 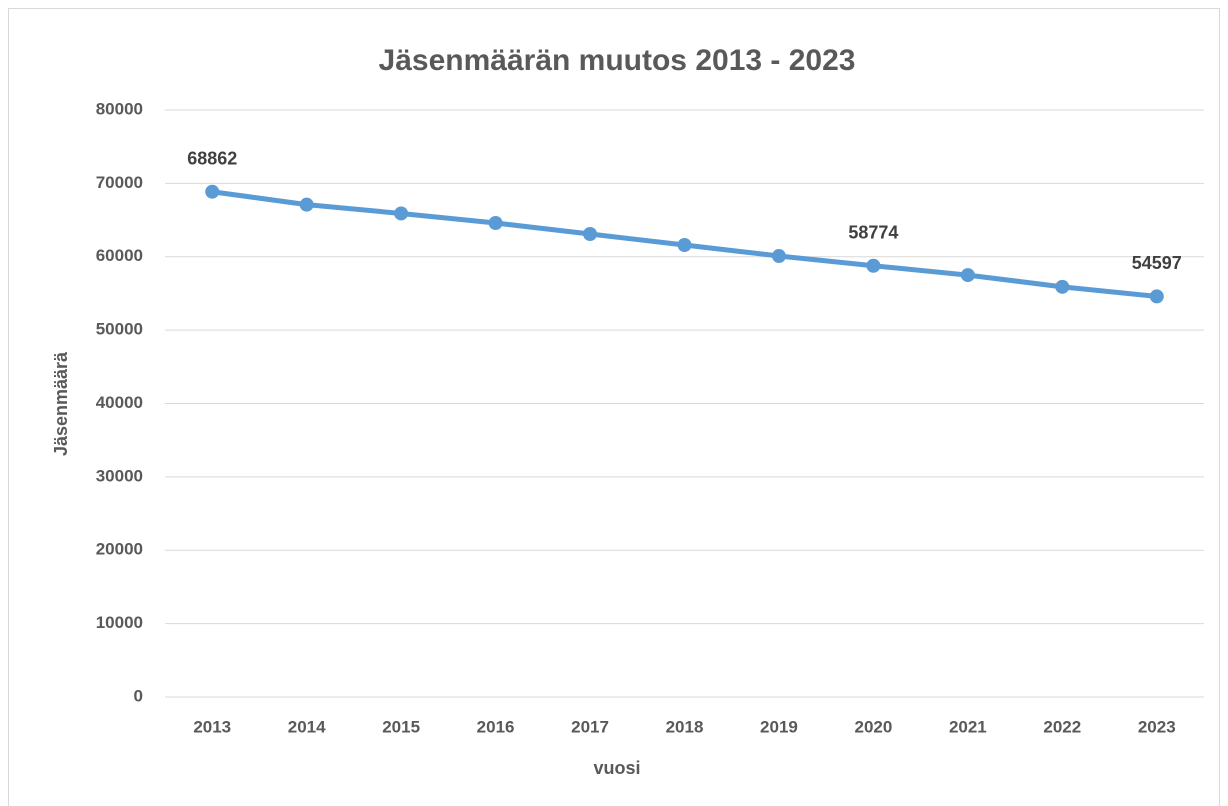 I want to click on x-tick-label: 2022, so click(x=1062, y=726).